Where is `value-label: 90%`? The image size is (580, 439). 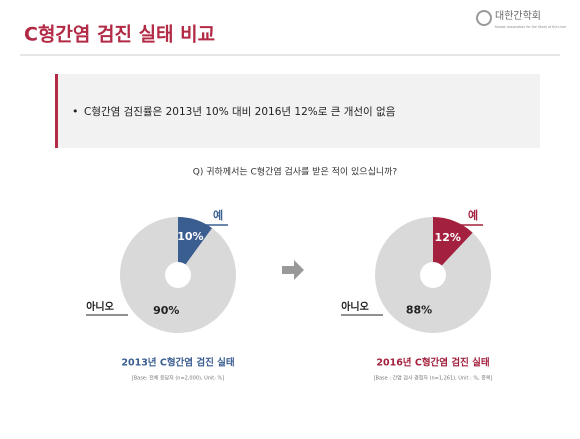
value-label: 90% is located at coordinates (166, 310).